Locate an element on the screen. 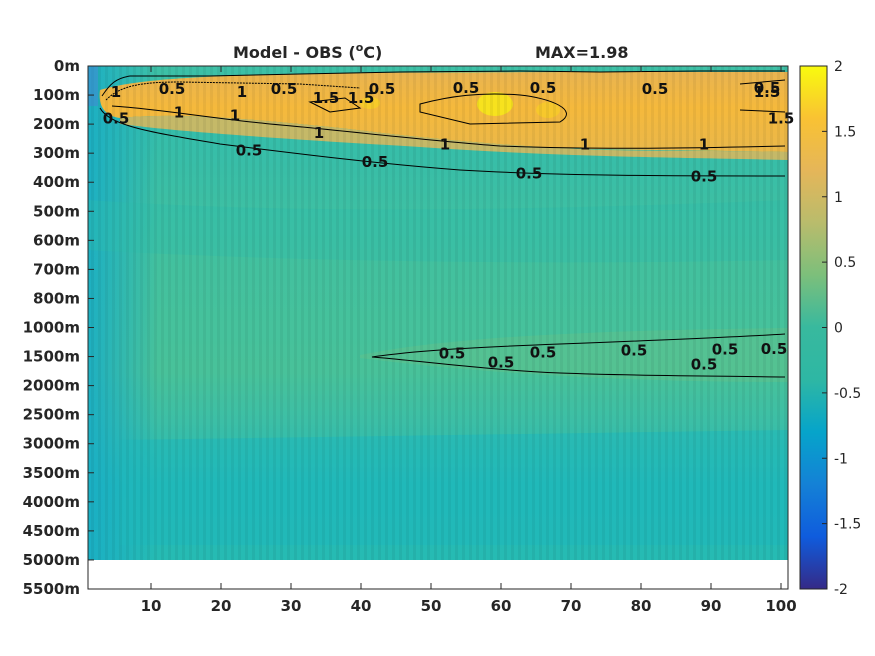 Image resolution: width=875 pixels, height=656 pixels. contour-line-1.5-patch is located at coordinates (335, 105).